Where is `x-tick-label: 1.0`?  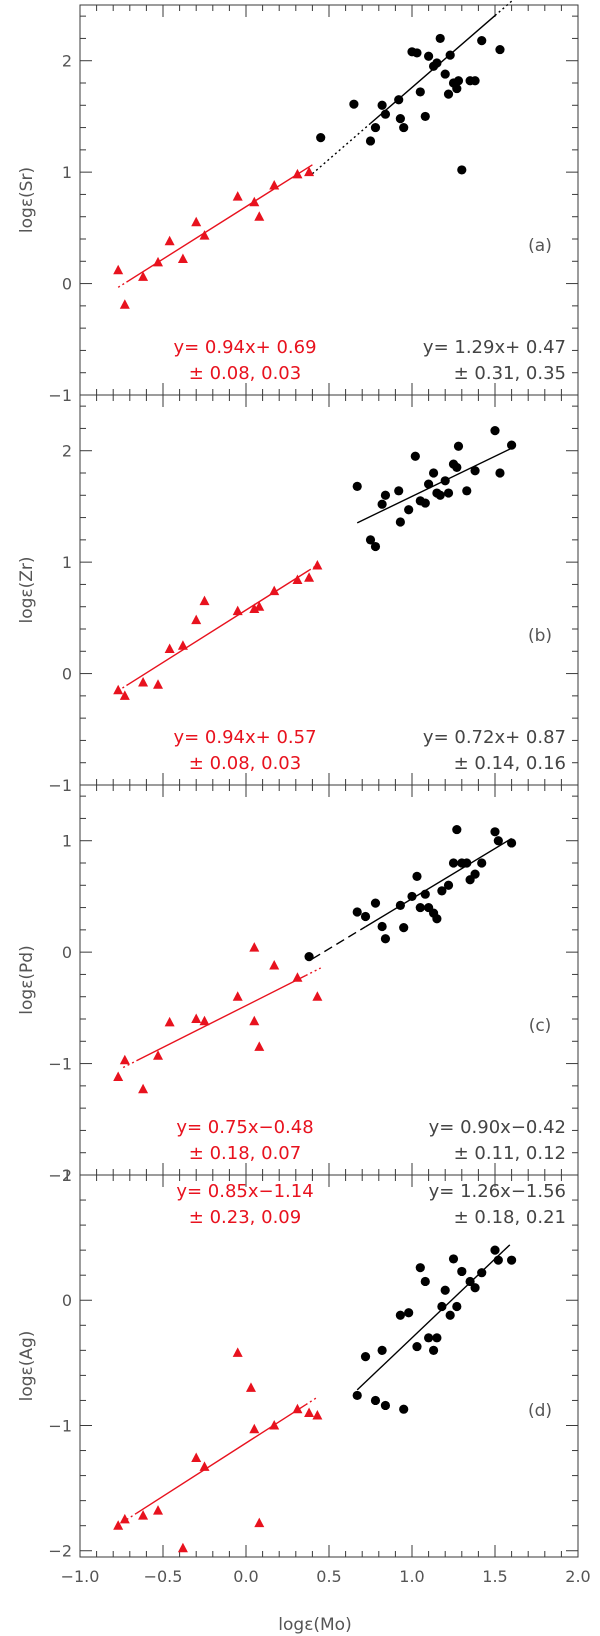 x-tick-label: 1.0 is located at coordinates (411, 1576).